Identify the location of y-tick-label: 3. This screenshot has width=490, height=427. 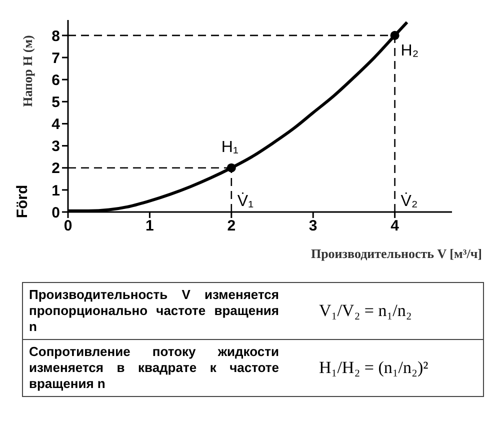
(56, 147).